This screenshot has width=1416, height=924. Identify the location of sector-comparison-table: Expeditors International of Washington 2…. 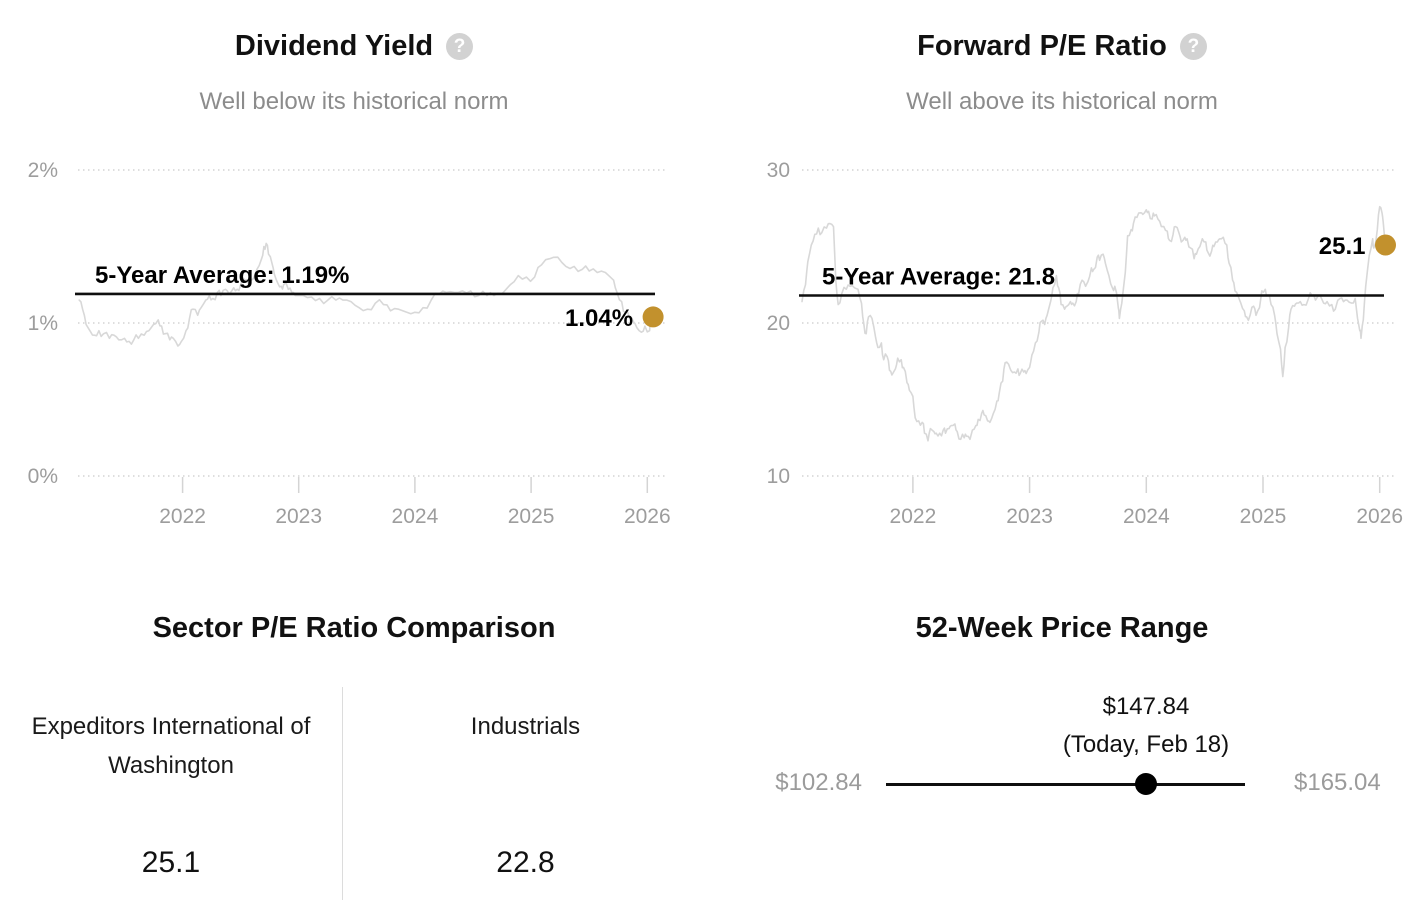
(354, 792).